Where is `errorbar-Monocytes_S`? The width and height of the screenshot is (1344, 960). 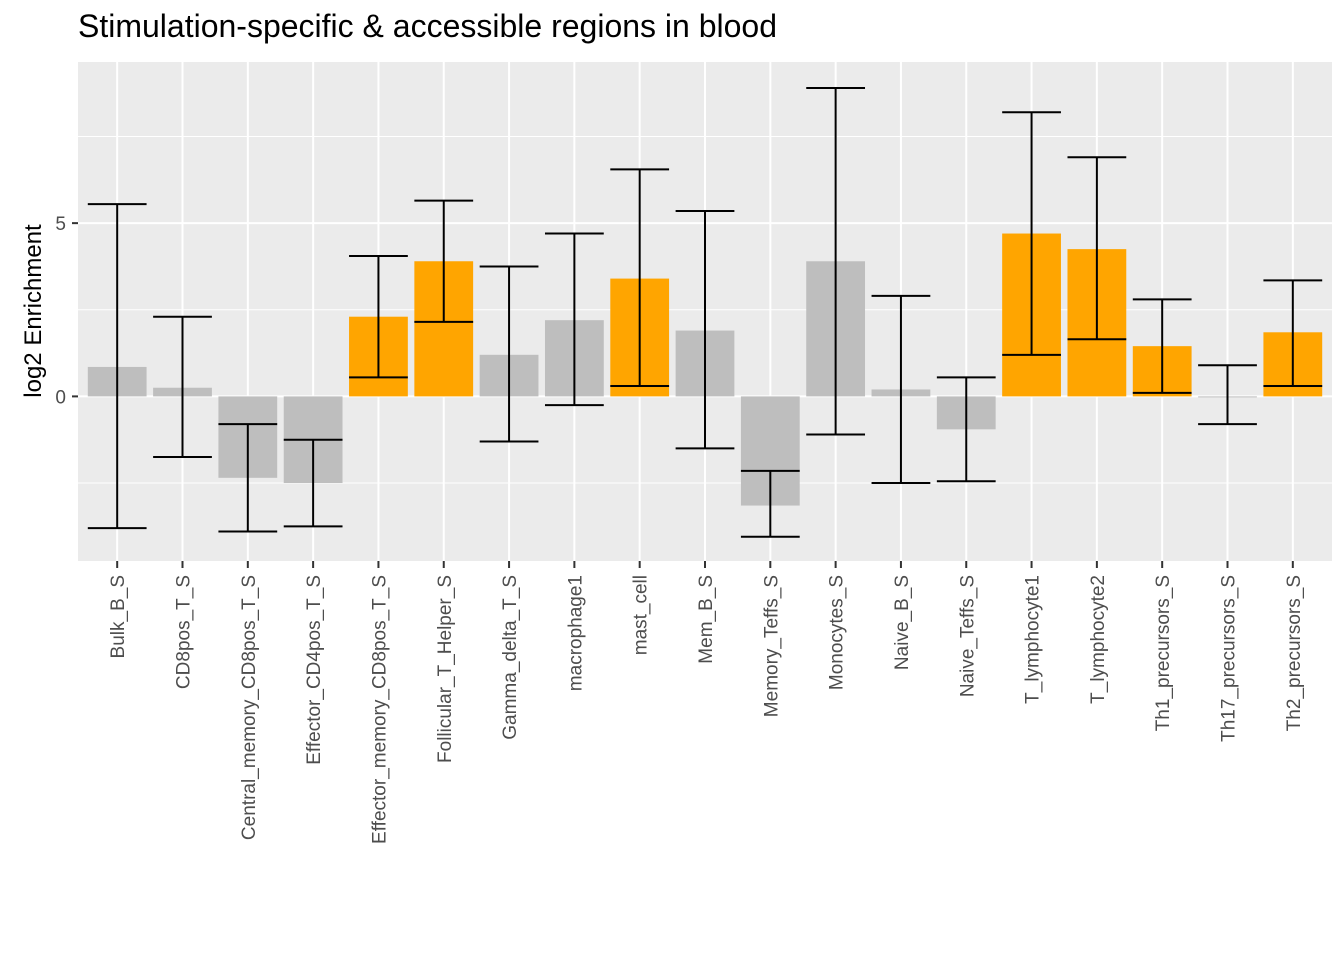 errorbar-Monocytes_S is located at coordinates (836, 261).